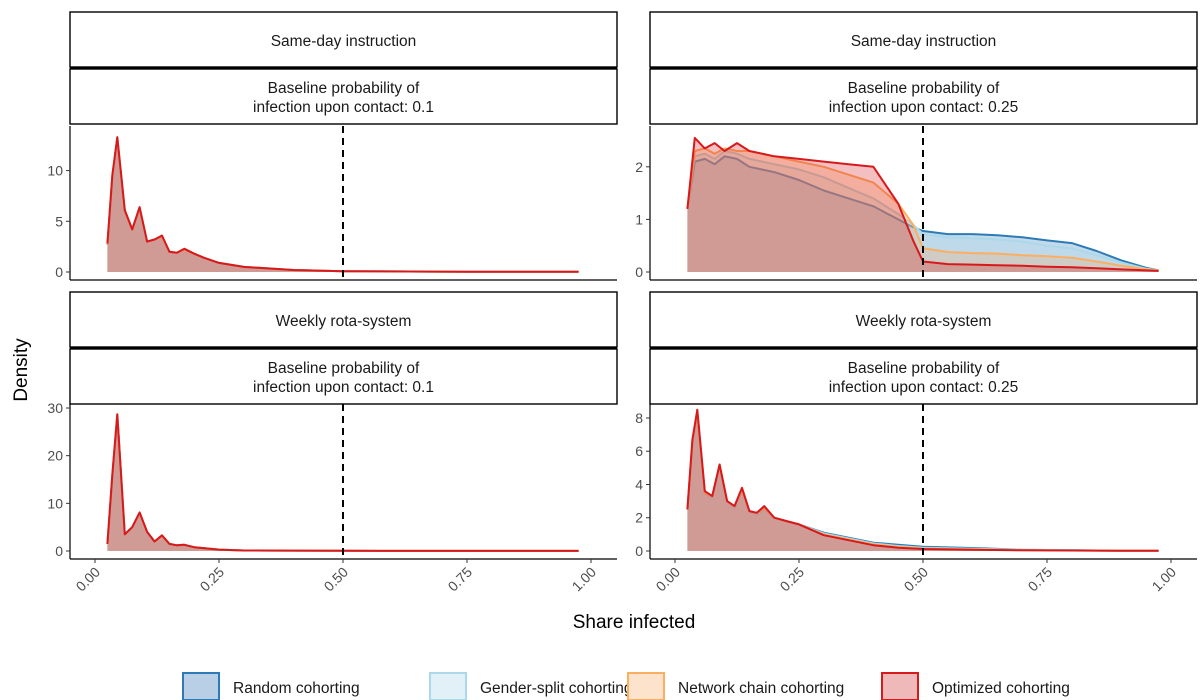 The image size is (1200, 700). What do you see at coordinates (59, 221) in the screenshot?
I see `y-tick-label: 5` at bounding box center [59, 221].